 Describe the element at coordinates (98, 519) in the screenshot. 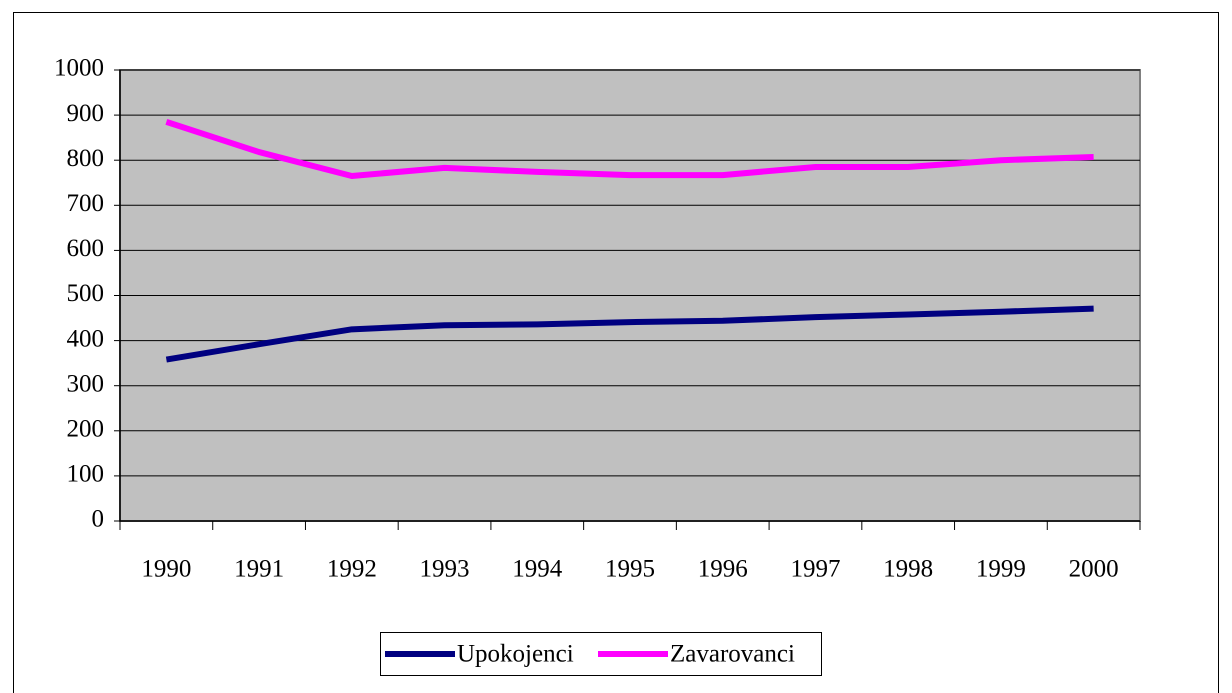

I see `y-tick-label: 0` at that location.